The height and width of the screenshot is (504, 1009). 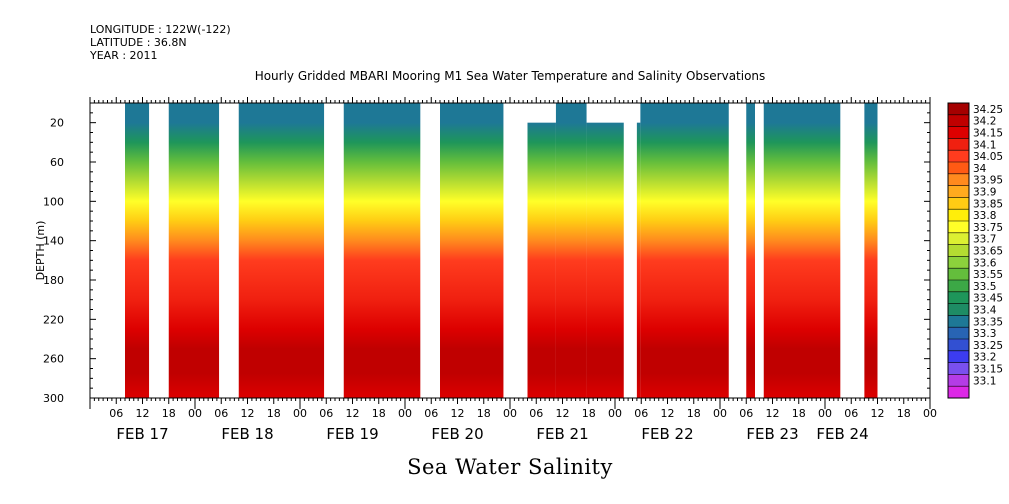 What do you see at coordinates (984, 358) in the screenshot?
I see `colorbar-label: 33.2` at bounding box center [984, 358].